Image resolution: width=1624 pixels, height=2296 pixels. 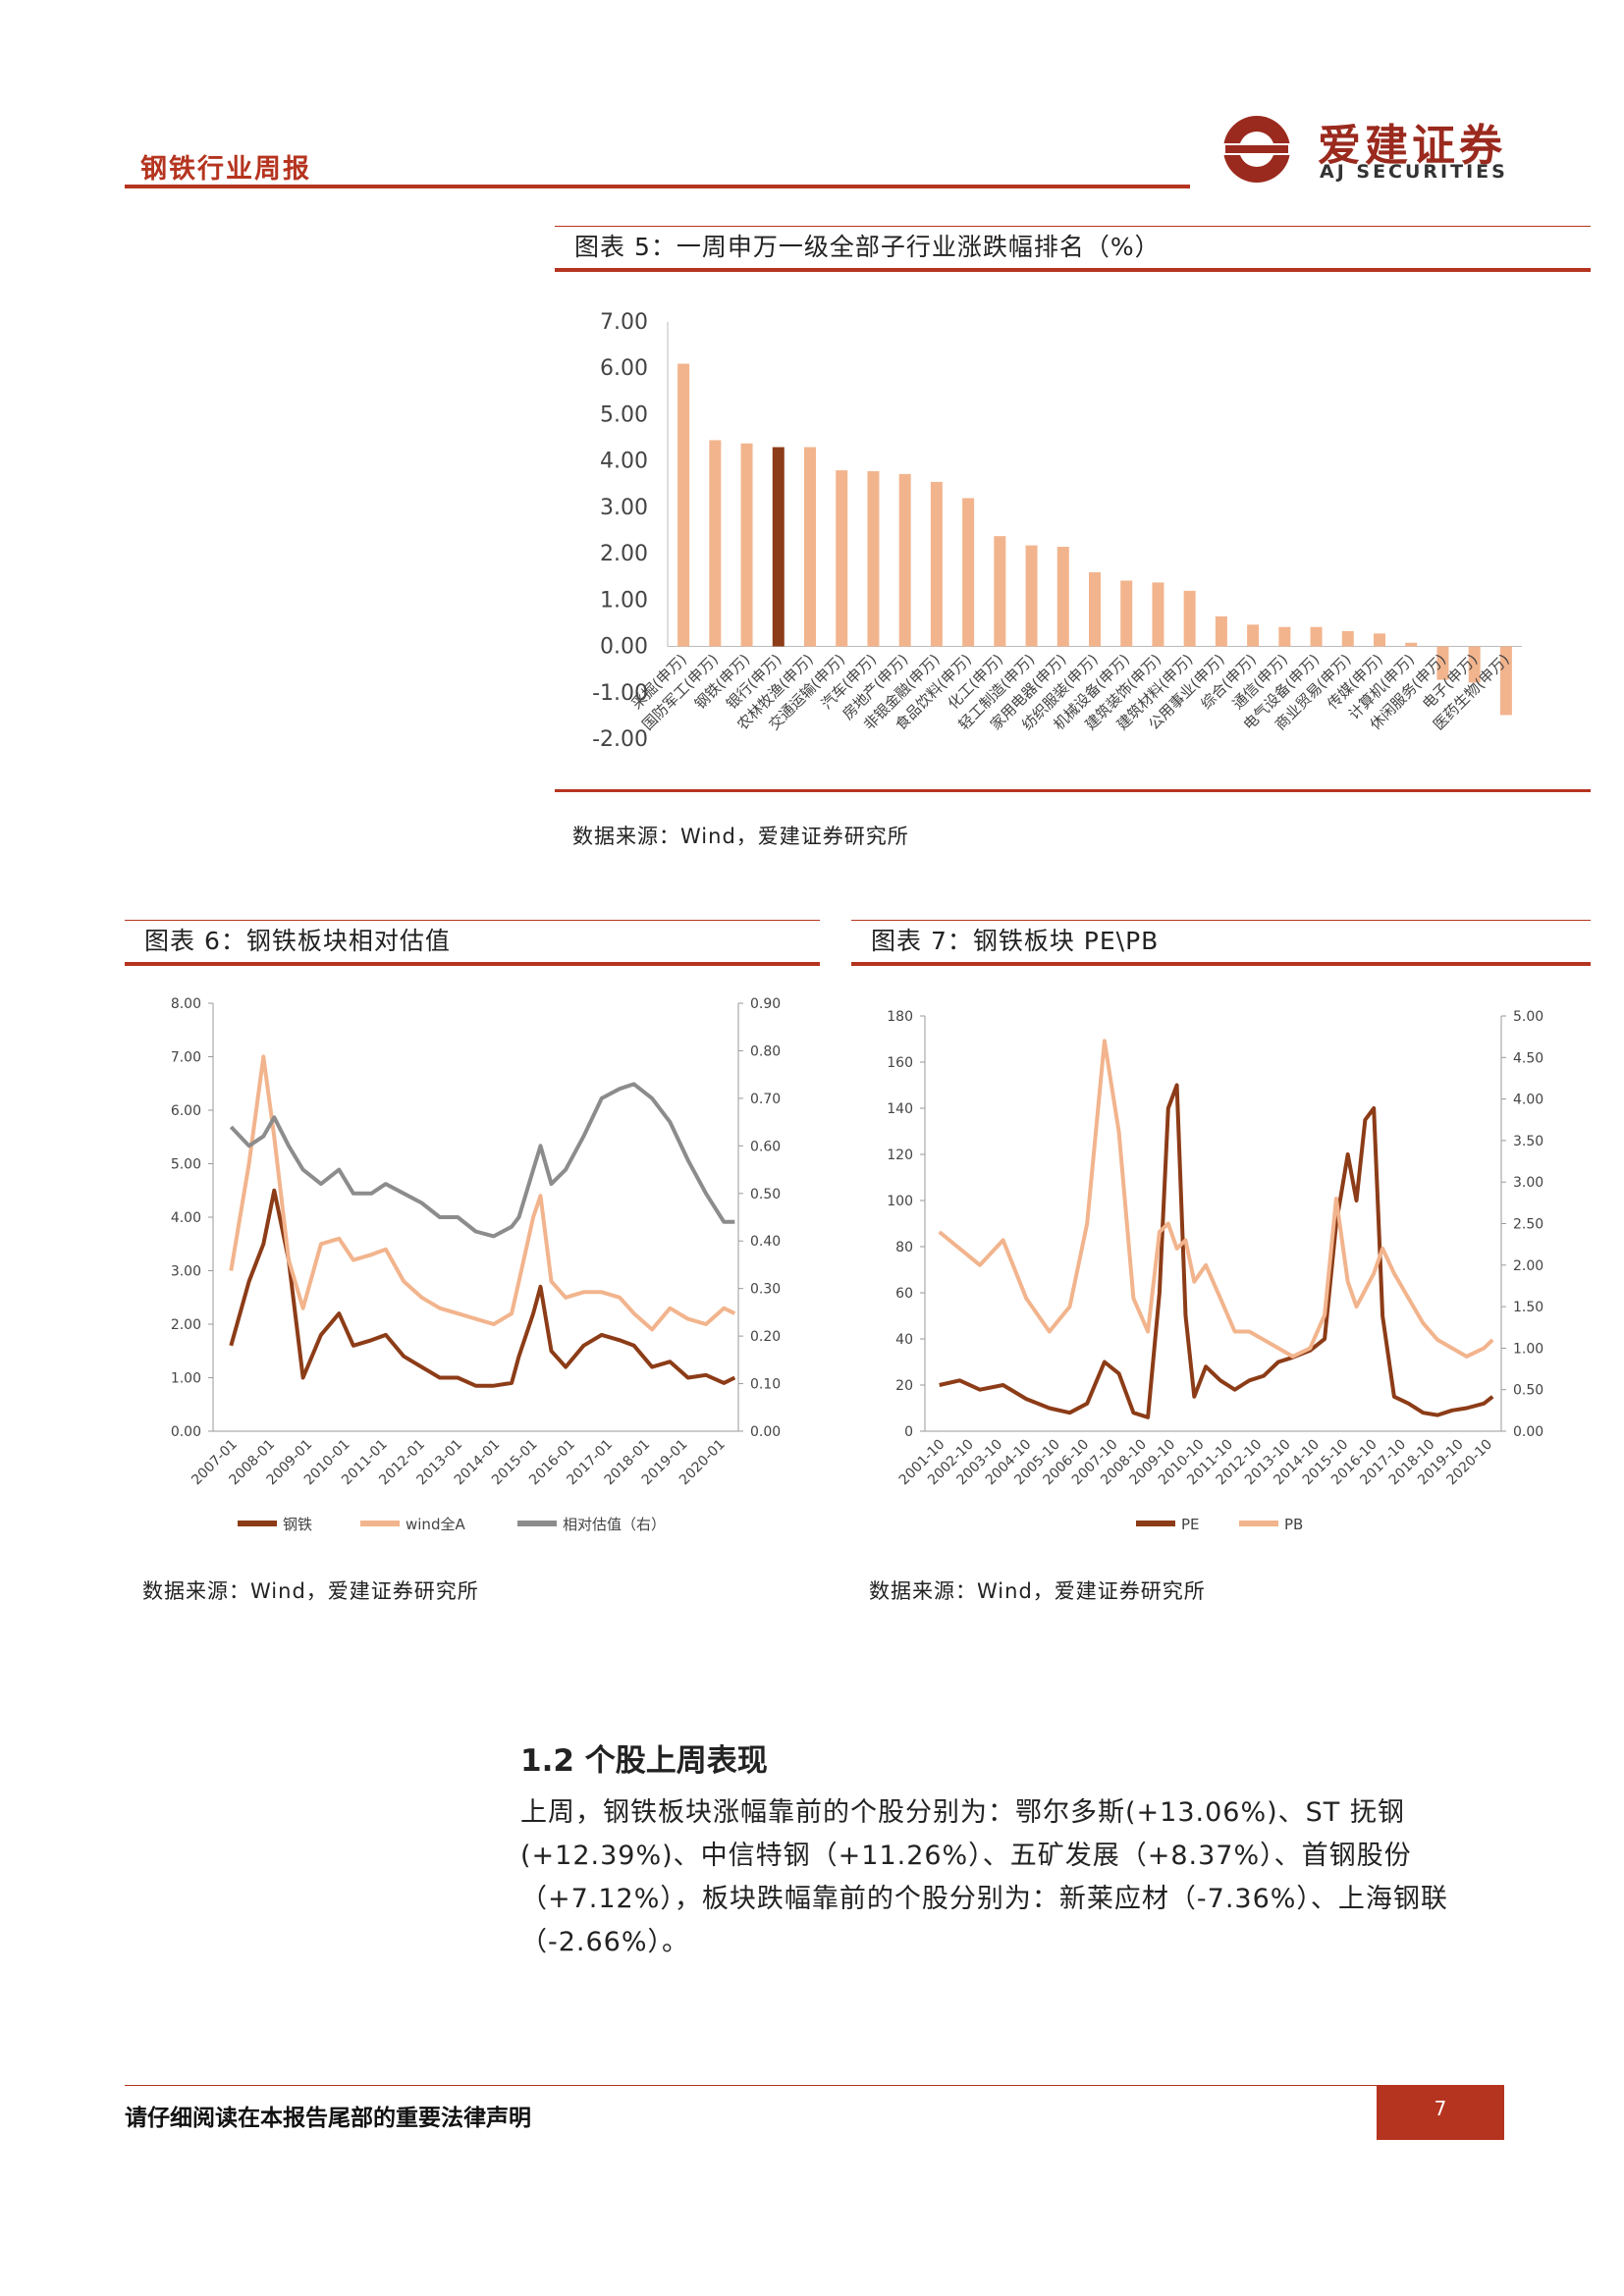 I want to click on left-tick-label: 2.00, so click(x=186, y=1325).